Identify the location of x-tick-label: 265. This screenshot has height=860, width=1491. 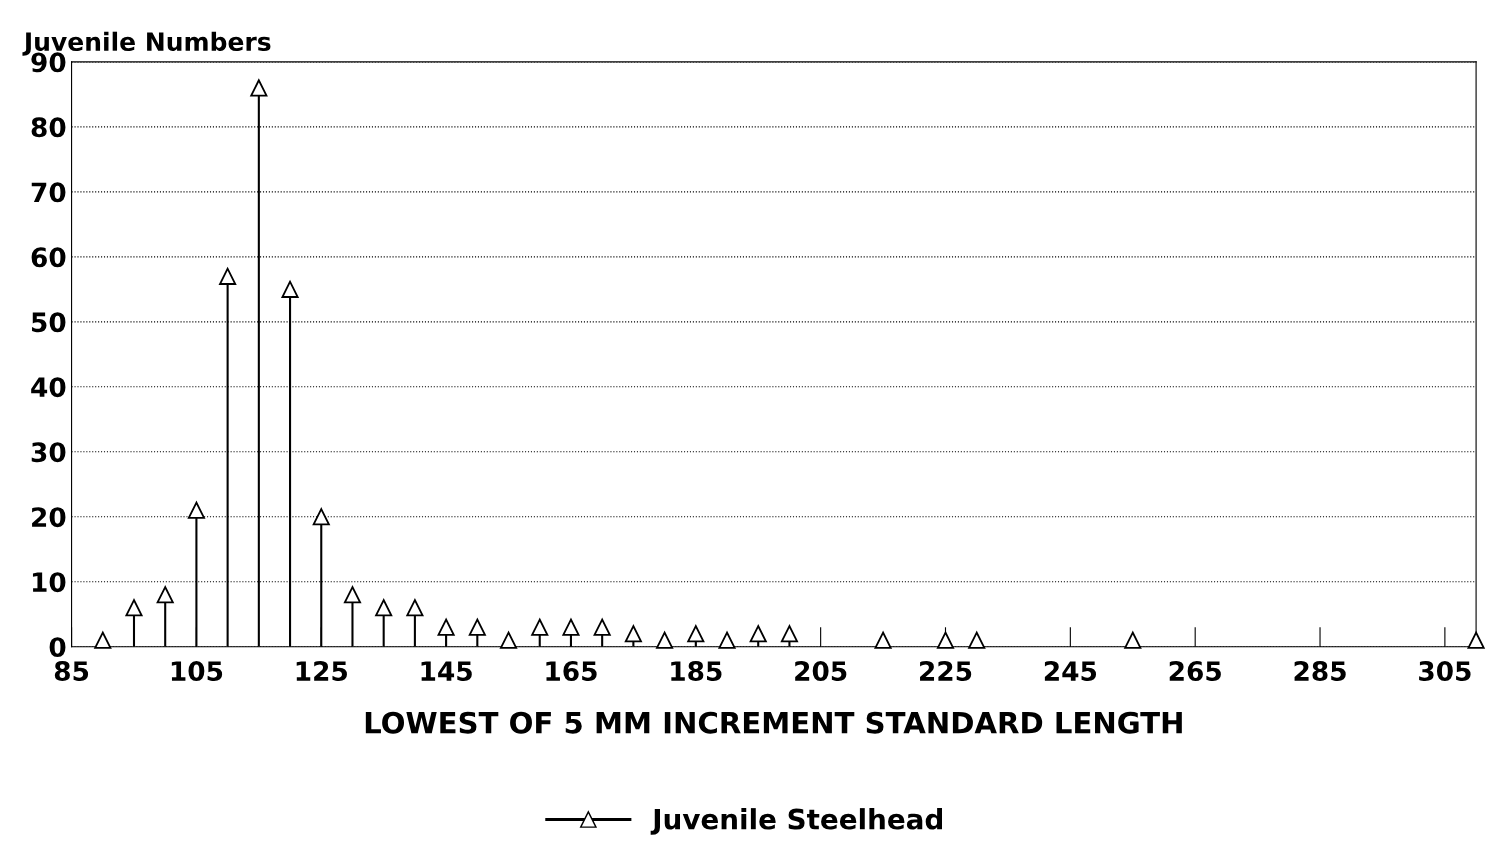
(1195, 671).